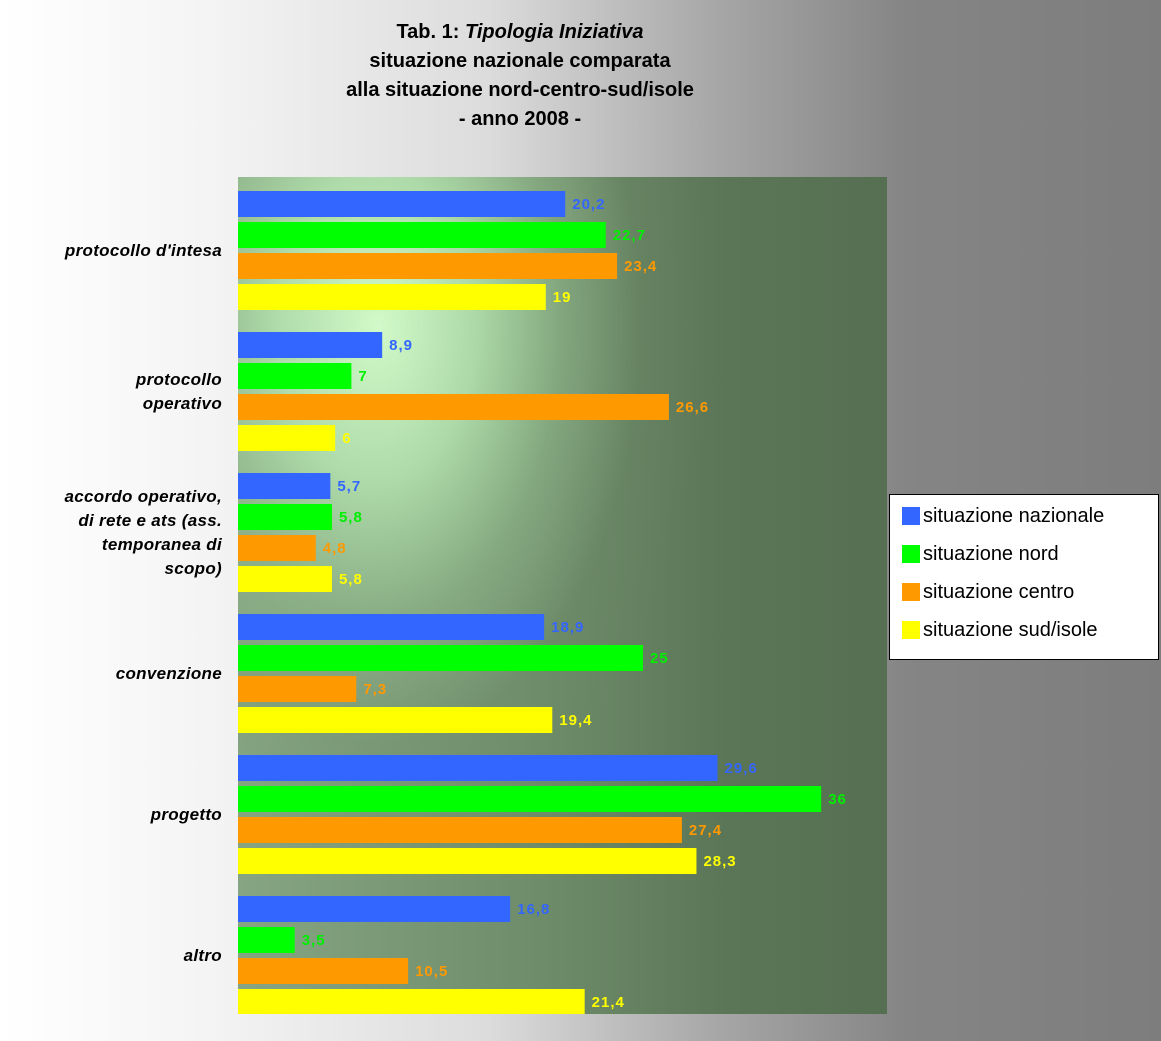  What do you see at coordinates (375, 689) in the screenshot?
I see `data-label-2-3: 7,3` at bounding box center [375, 689].